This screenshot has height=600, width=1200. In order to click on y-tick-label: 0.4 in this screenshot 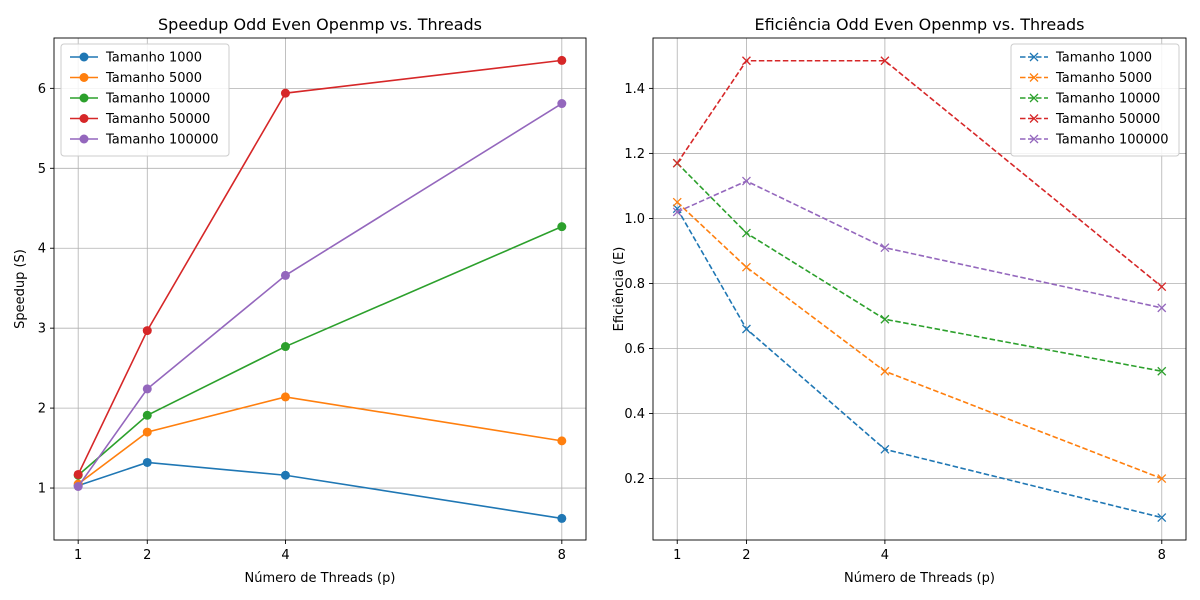, I will do `click(634, 414)`.